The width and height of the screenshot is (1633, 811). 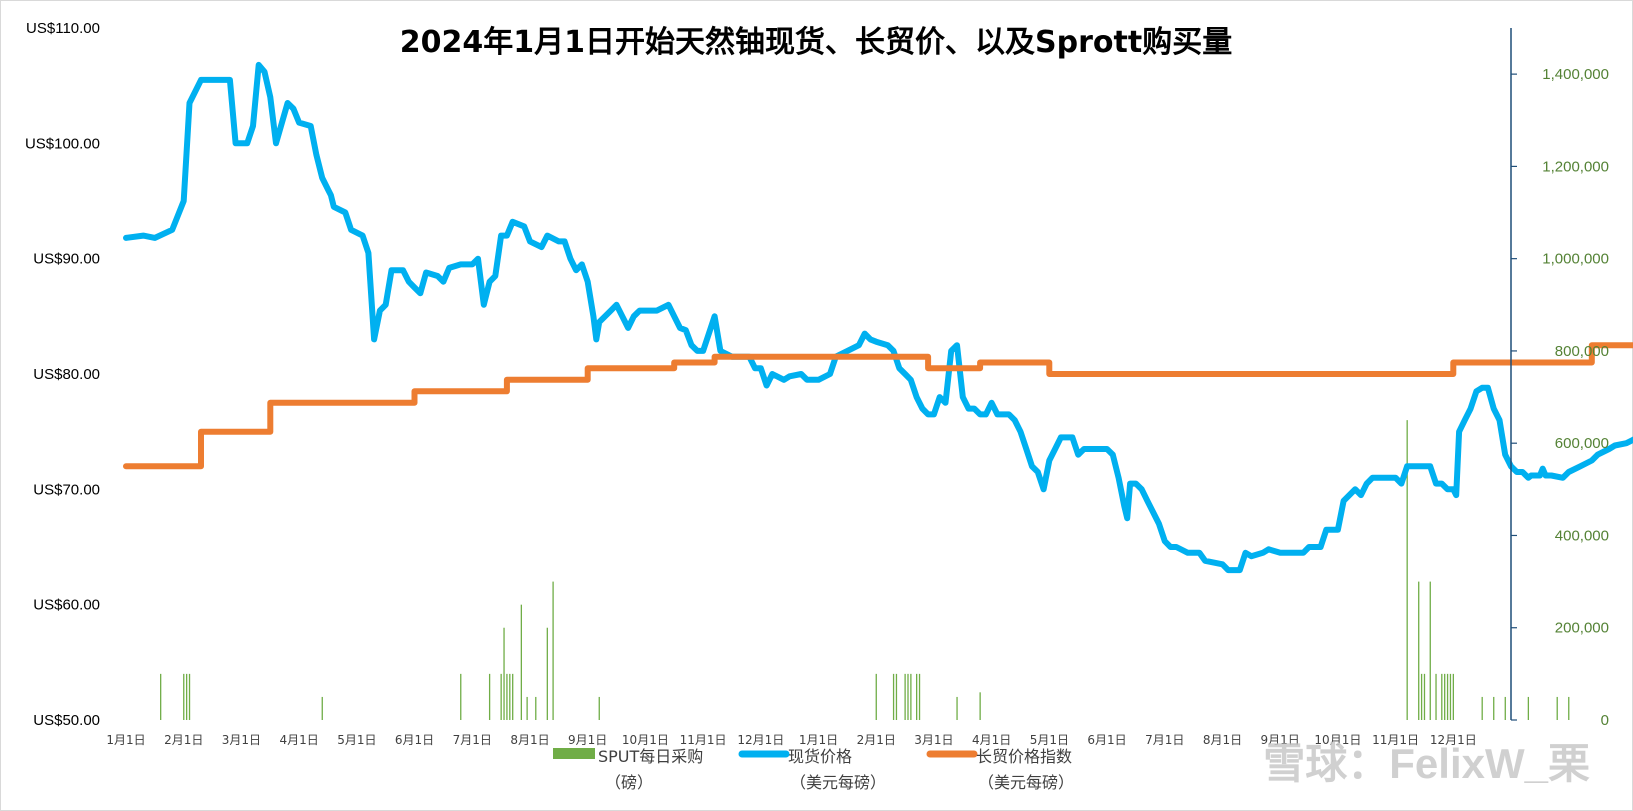 I want to click on y-right-tick-label: 1,000,000, so click(x=1575, y=259).